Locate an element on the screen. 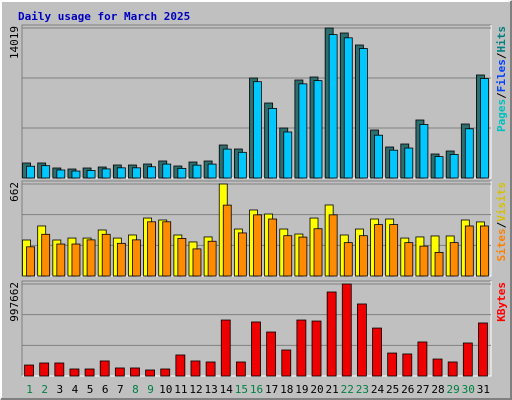  x-tick-label: 23 is located at coordinates (362, 389).